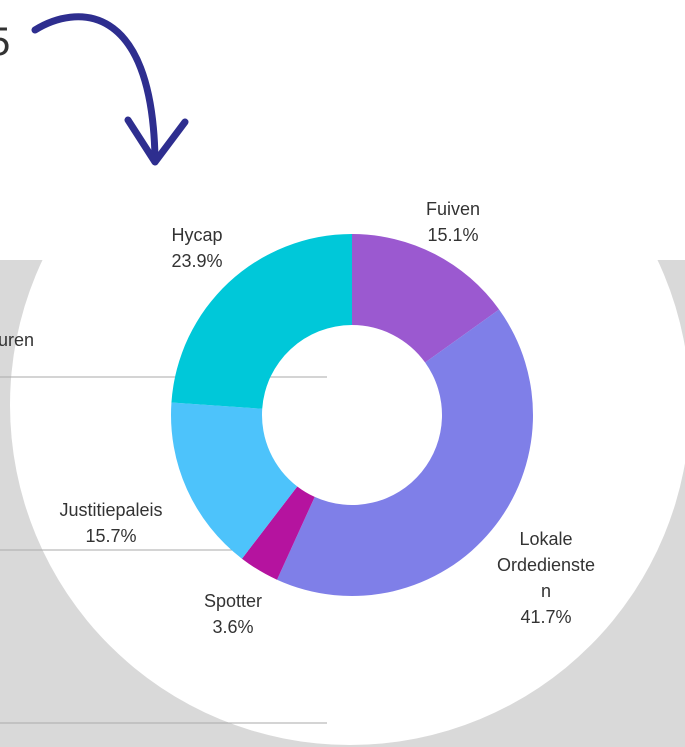 The width and height of the screenshot is (685, 747). I want to click on cut-text: 5, so click(5, 42).